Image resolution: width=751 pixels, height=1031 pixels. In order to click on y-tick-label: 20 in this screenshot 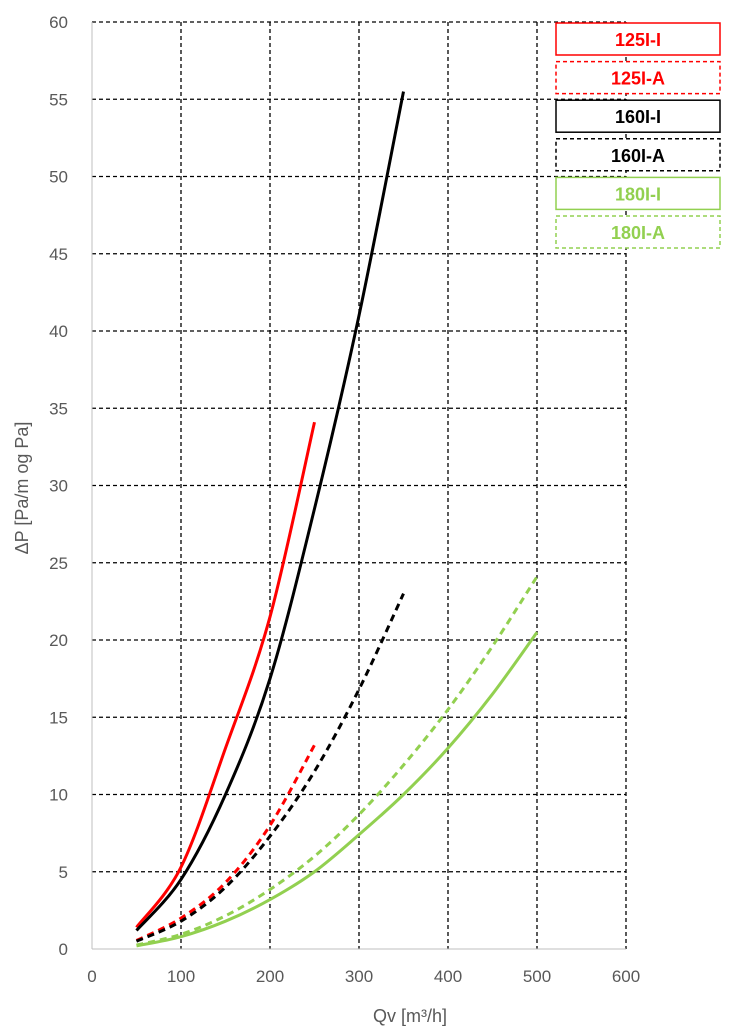, I will do `click(58, 640)`.